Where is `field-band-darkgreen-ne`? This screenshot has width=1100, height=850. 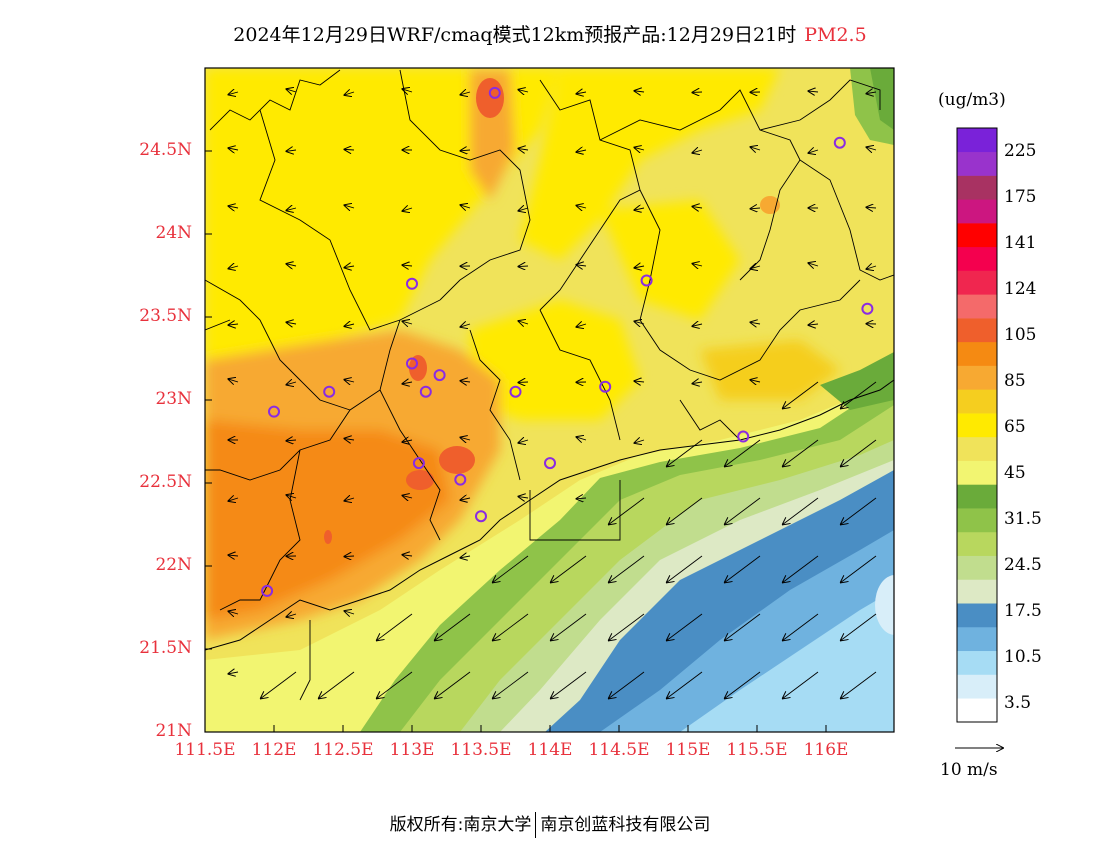 field-band-darkgreen-ne is located at coordinates (882, 99).